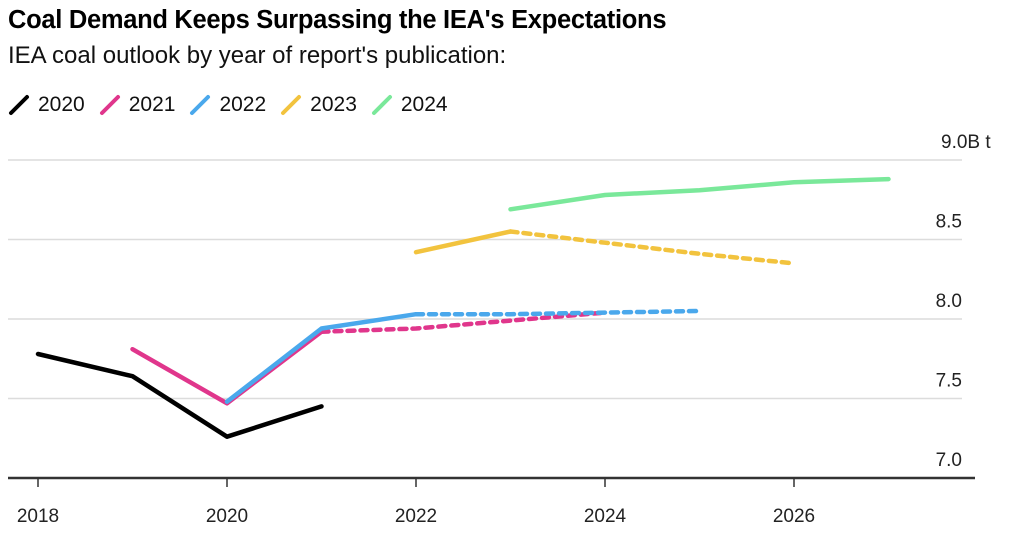  I want to click on x-tick-label: 2020, so click(227, 516).